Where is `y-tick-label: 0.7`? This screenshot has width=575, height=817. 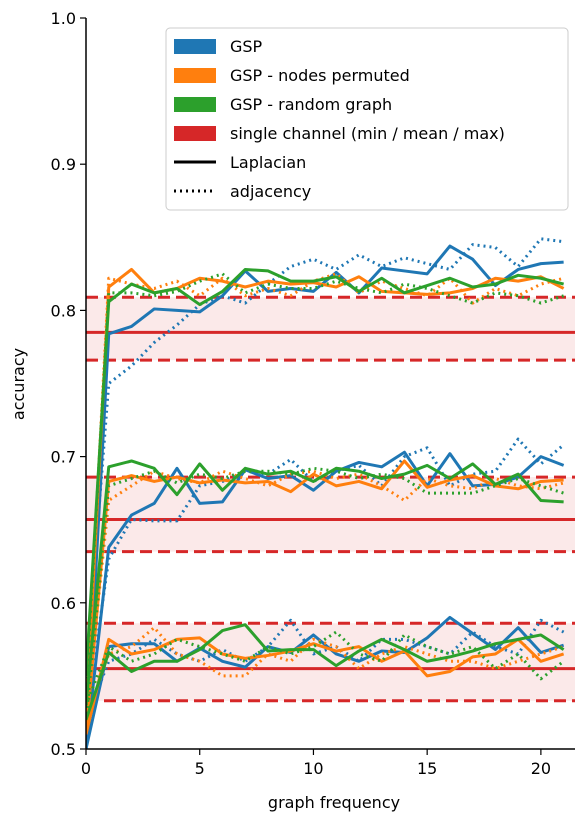 y-tick-label: 0.7 is located at coordinates (63, 457).